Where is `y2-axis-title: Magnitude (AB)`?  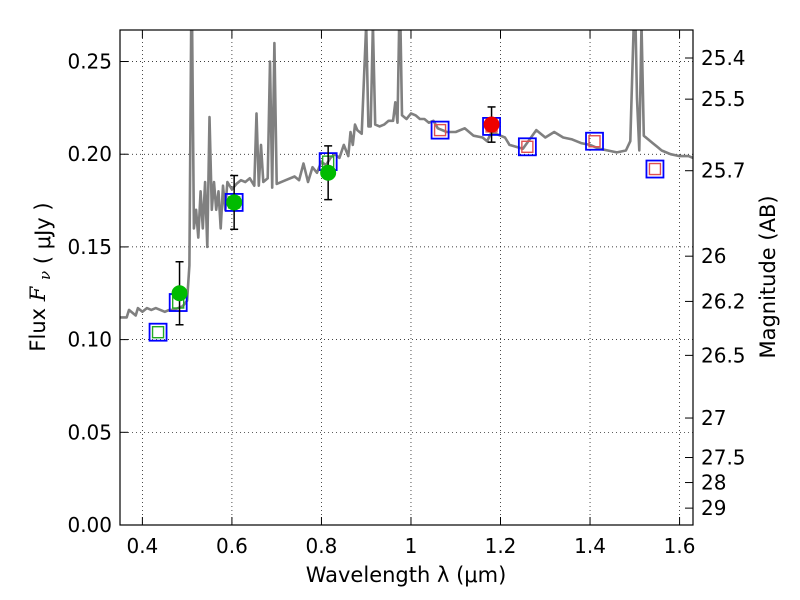
y2-axis-title: Magnitude (AB) is located at coordinates (768, 276).